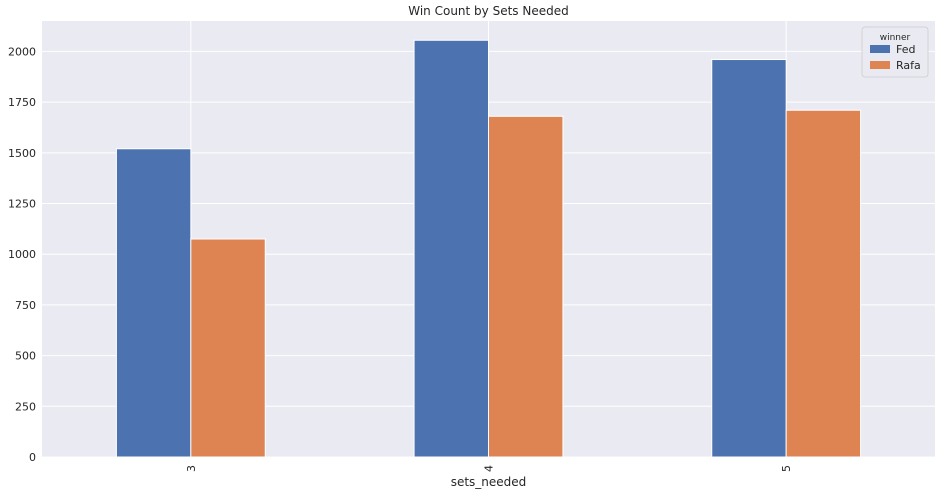 The height and width of the screenshot is (493, 947). I want to click on chart-title: Win Count by Sets Needed, so click(488, 11).